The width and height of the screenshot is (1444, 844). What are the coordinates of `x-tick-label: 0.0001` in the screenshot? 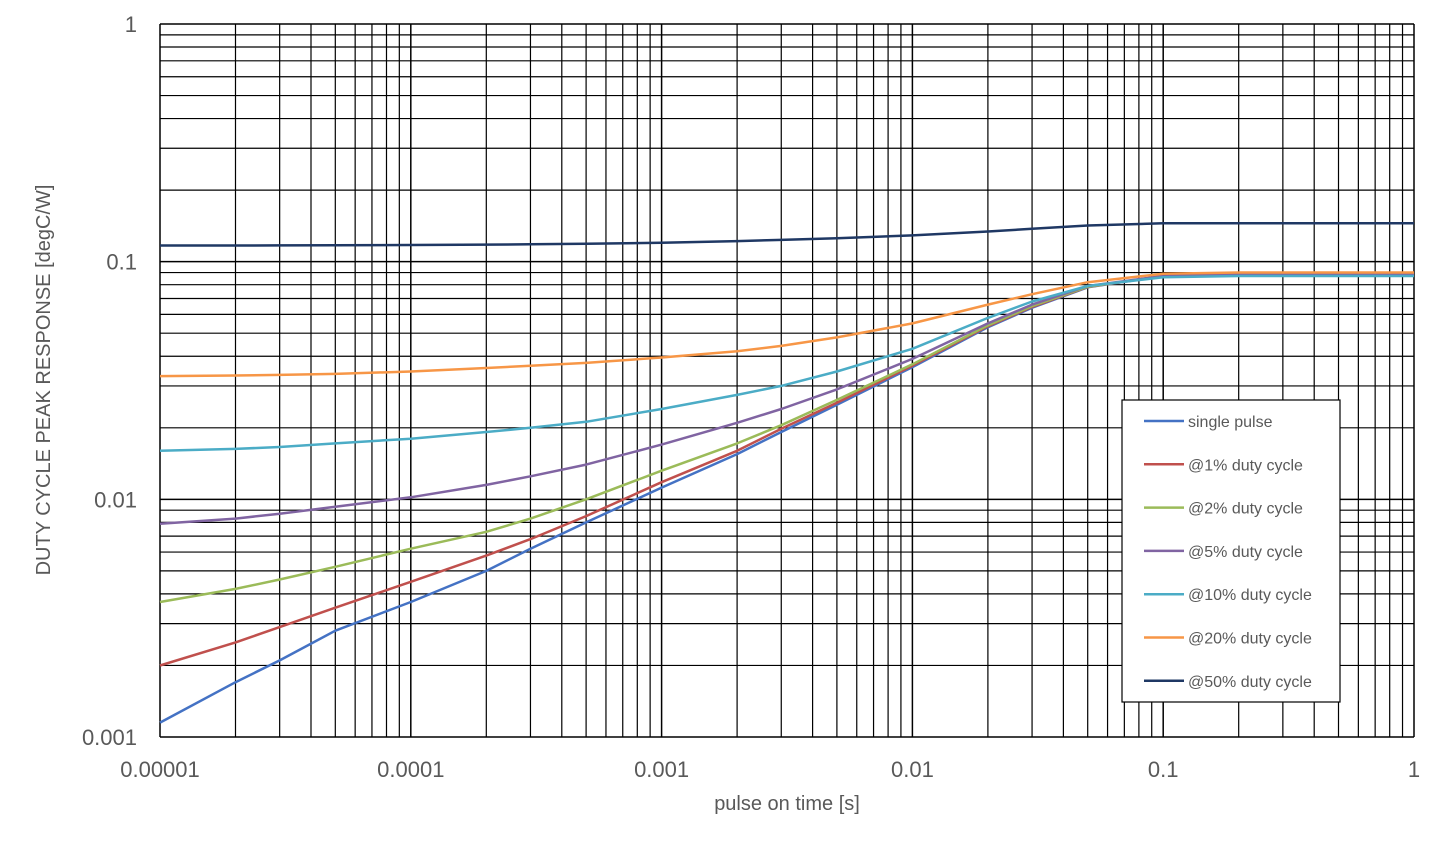 It's located at (410, 769).